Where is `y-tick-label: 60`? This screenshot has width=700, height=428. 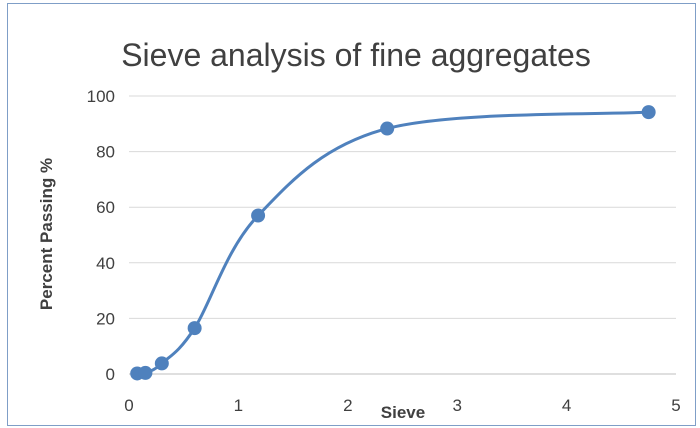 y-tick-label: 60 is located at coordinates (105, 207).